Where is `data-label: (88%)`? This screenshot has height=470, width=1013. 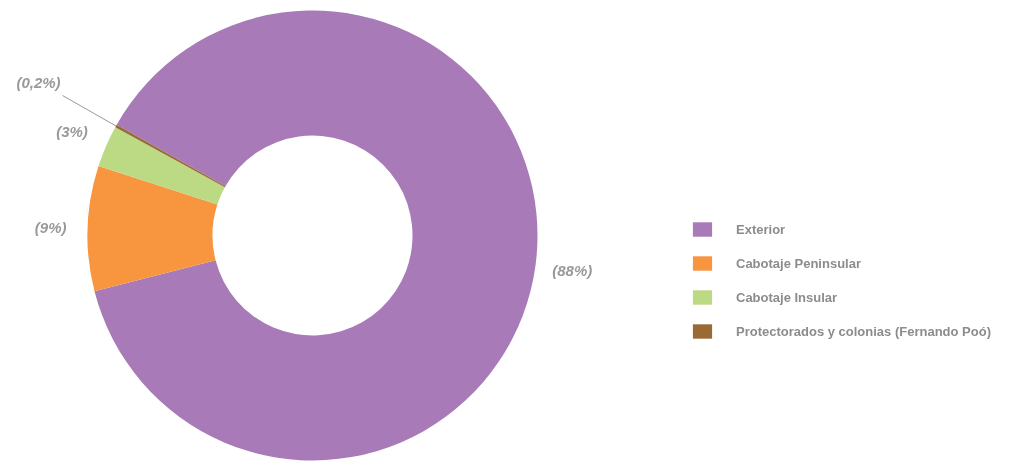 data-label: (88%) is located at coordinates (572, 270).